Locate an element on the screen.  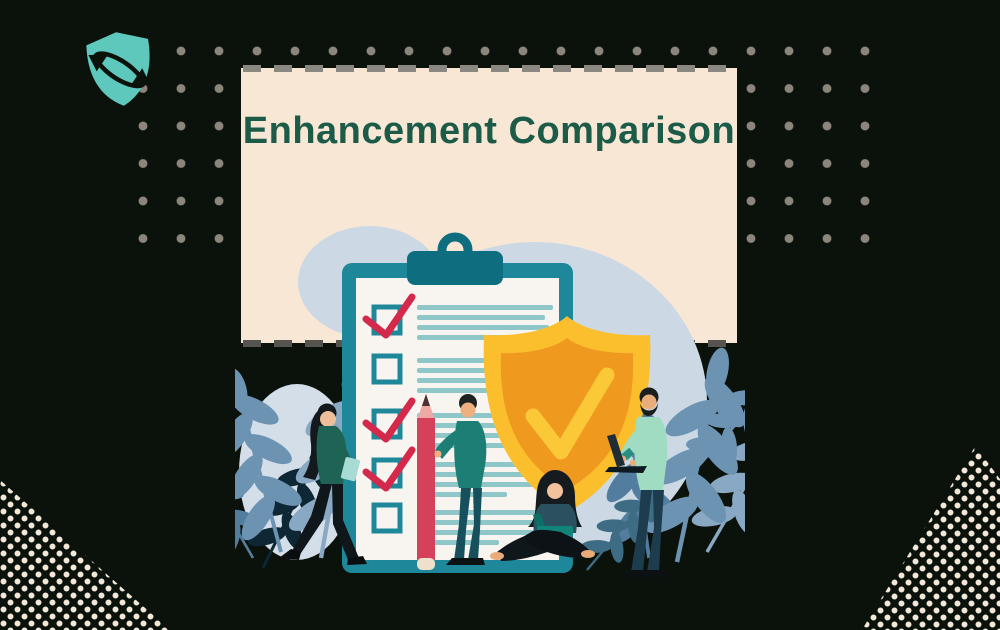
person-man-laptop is located at coordinates (636, 482).